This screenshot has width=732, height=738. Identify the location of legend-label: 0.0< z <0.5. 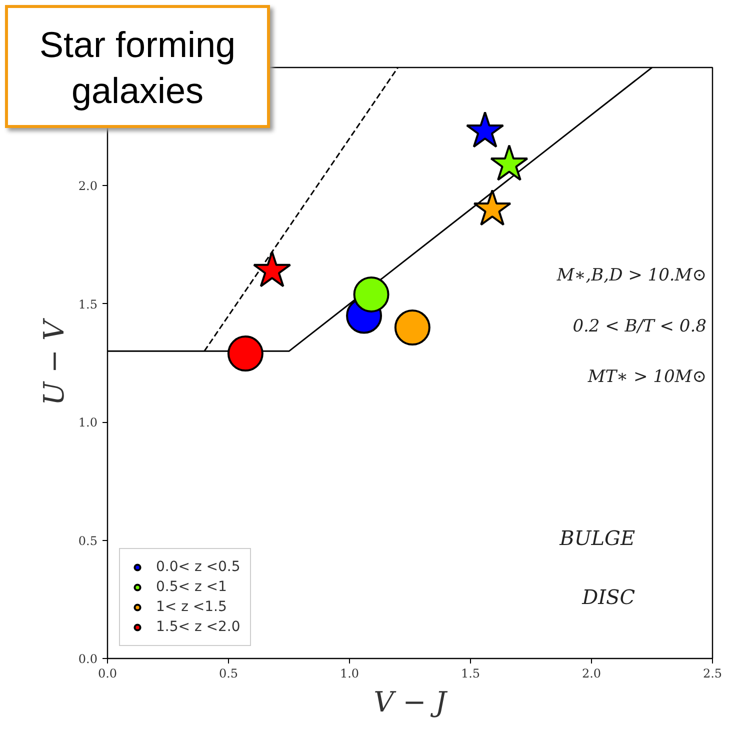
(198, 567).